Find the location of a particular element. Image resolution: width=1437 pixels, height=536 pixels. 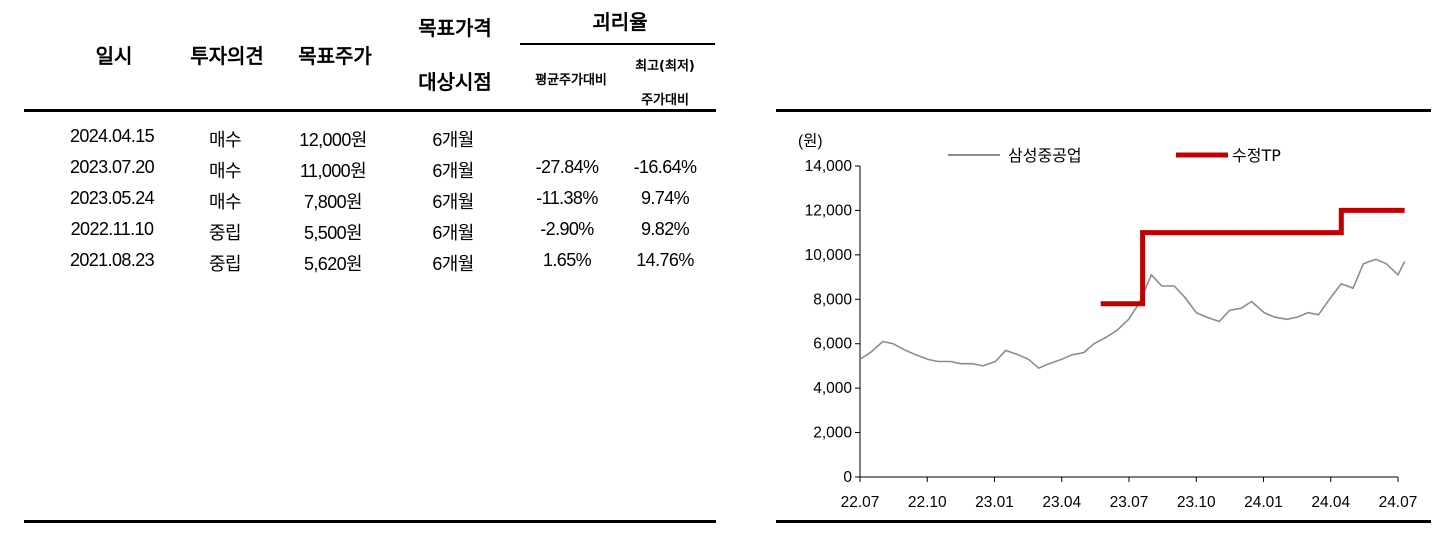

y-tick-label: 10,000 is located at coordinates (829, 255).